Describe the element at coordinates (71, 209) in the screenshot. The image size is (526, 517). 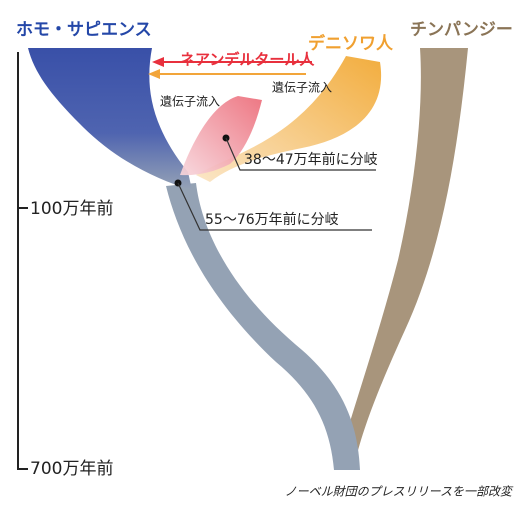
I see `axis-label: 100万年前` at that location.